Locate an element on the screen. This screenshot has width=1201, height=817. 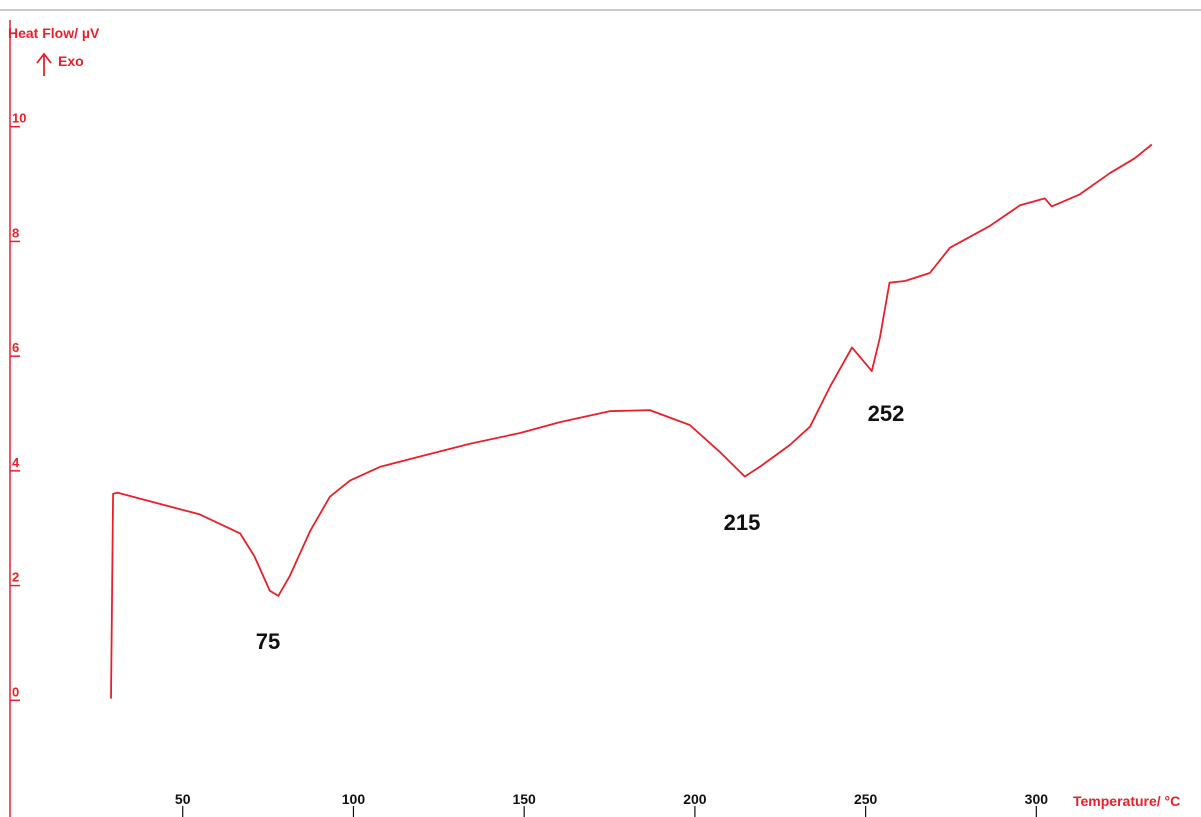
exo-label: Exo is located at coordinates (71, 61).